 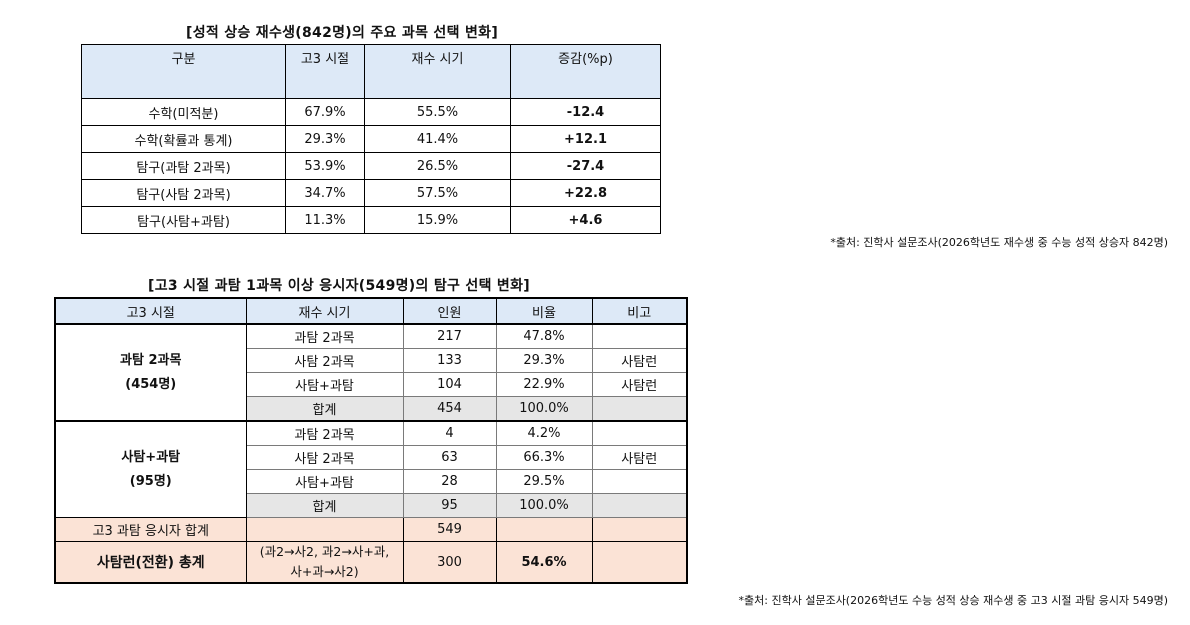 I want to click on switch-total-ratio: 54.6%, so click(x=544, y=562).